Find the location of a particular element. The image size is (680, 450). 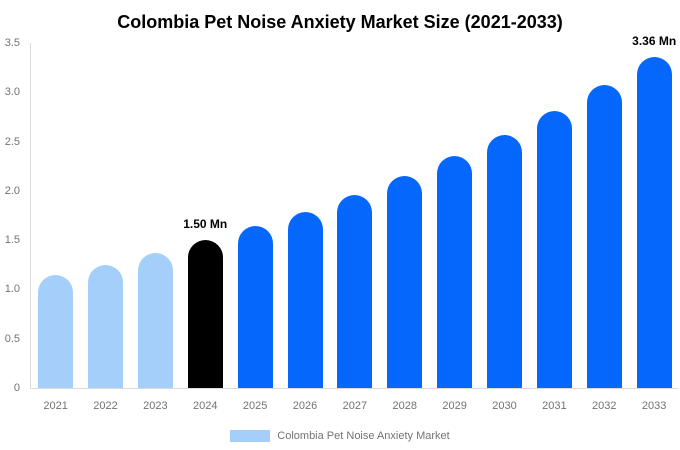

bar-2031 is located at coordinates (554, 249).